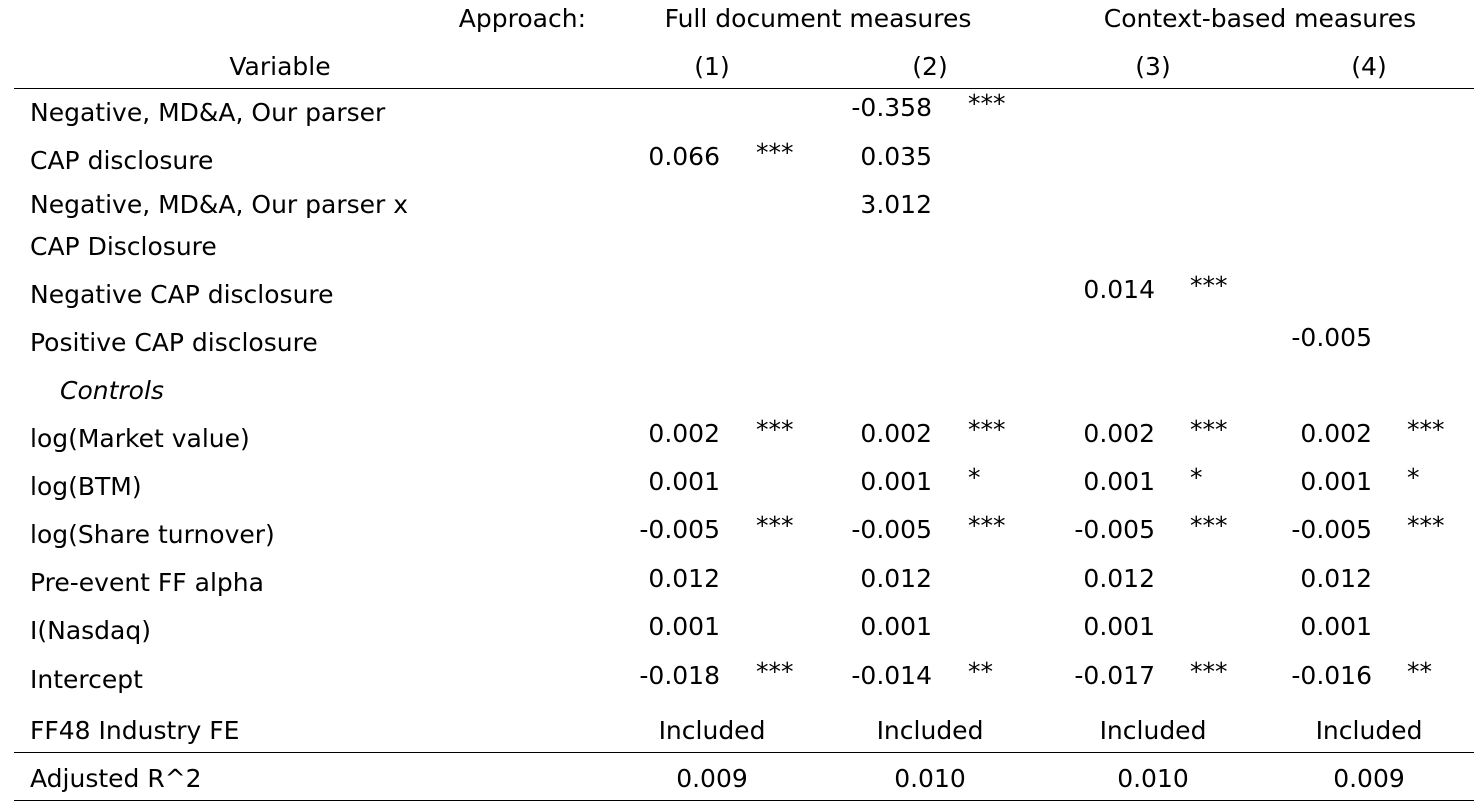 This screenshot has width=1480, height=808. I want to click on coef-value: 0.035, so click(896, 156).